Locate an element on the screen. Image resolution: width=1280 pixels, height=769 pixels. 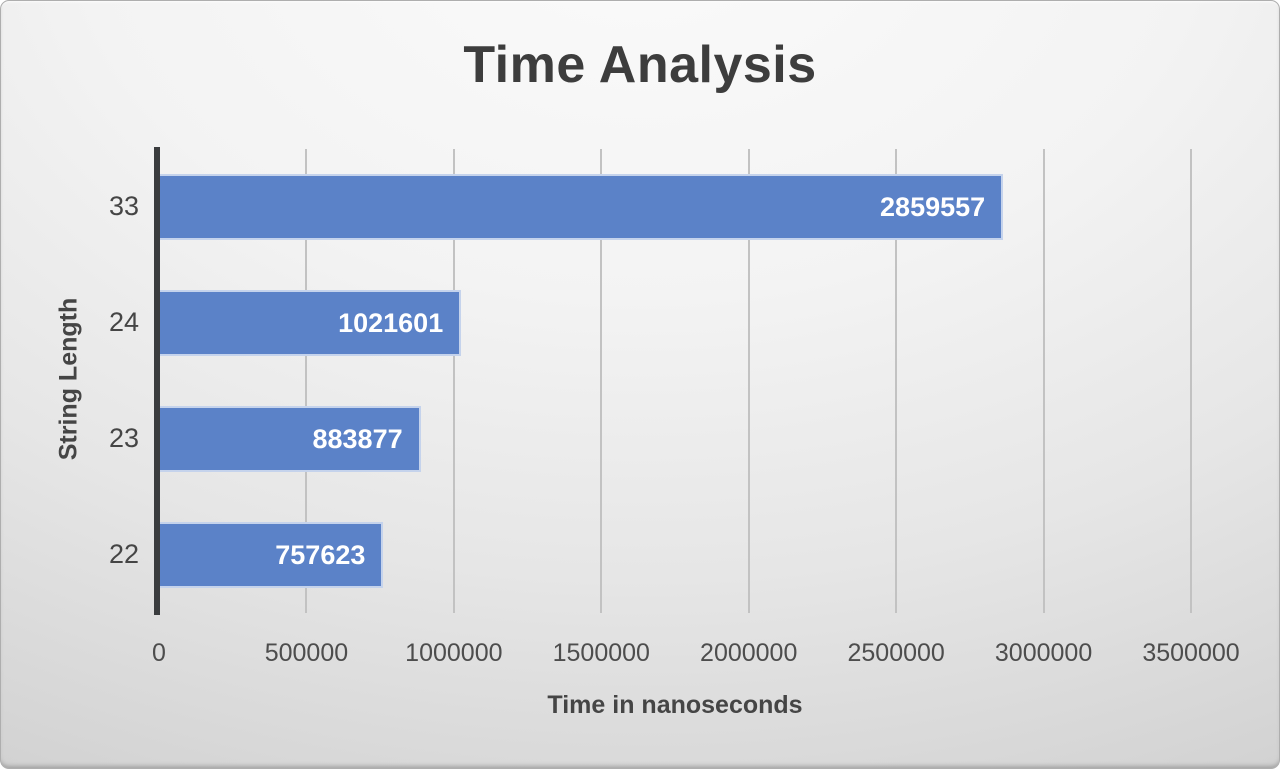
category-label: 23 is located at coordinates (123, 438).